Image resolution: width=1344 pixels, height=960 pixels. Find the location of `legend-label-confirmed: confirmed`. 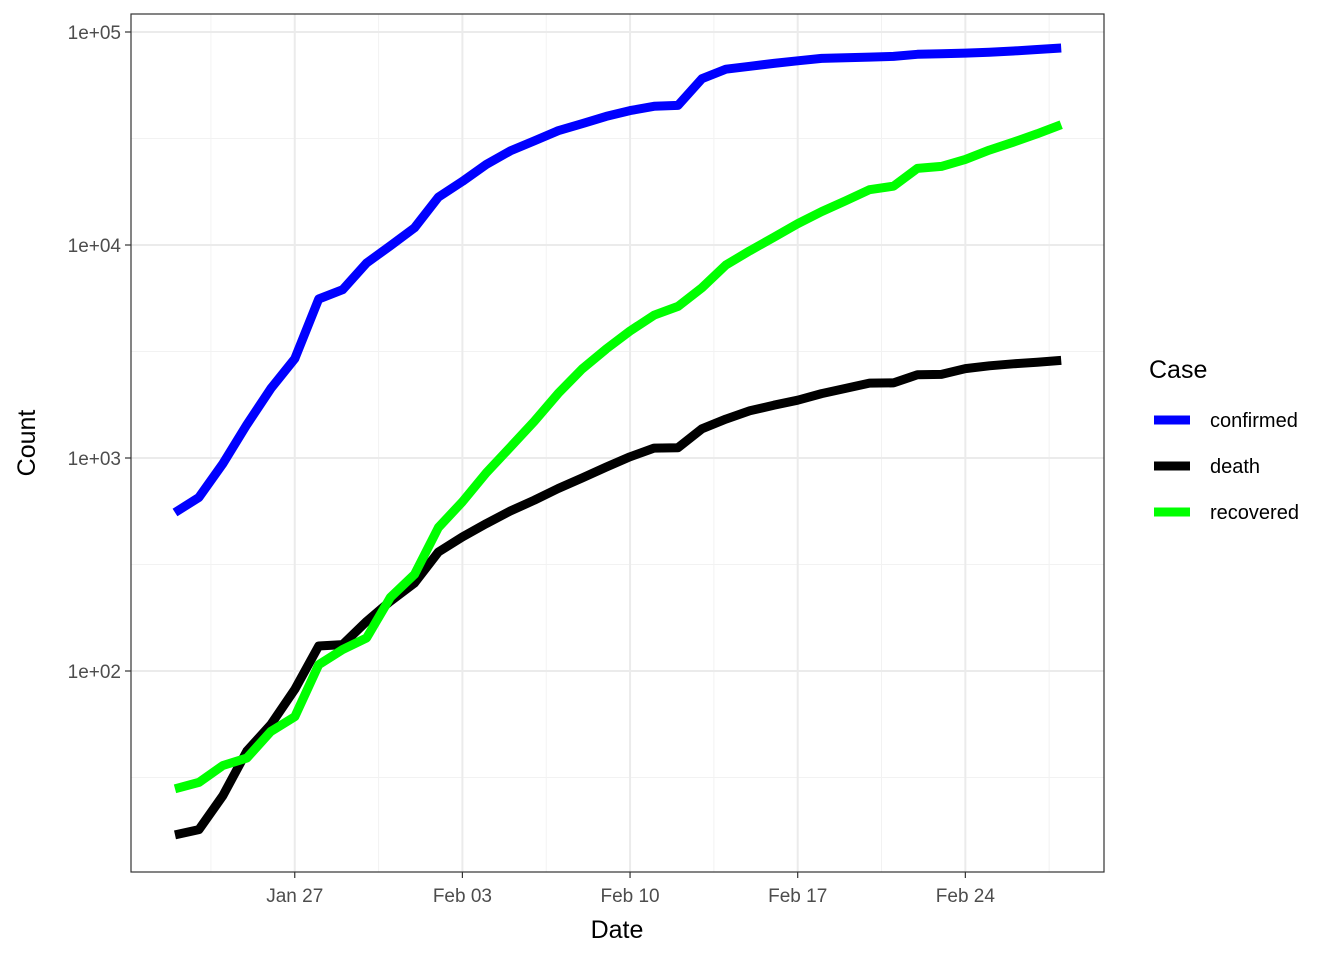

legend-label-confirmed: confirmed is located at coordinates (1254, 421).